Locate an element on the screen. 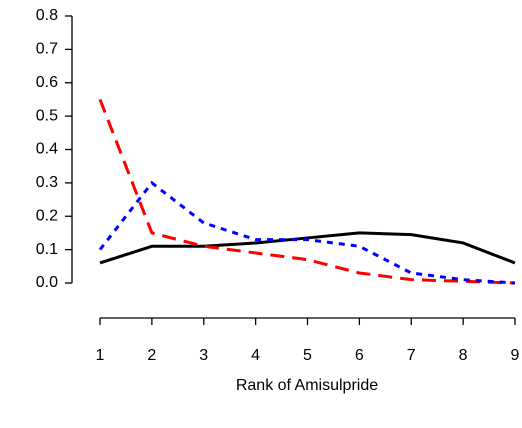 Image resolution: width=522 pixels, height=428 pixels. y-tick-label: 0.7 is located at coordinates (47, 49).